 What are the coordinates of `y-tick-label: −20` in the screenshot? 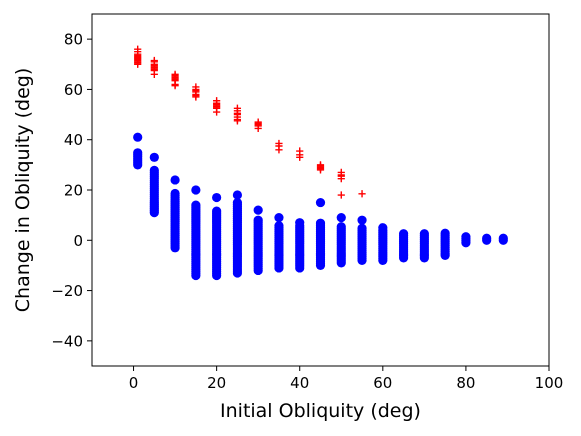 It's located at (67, 291).